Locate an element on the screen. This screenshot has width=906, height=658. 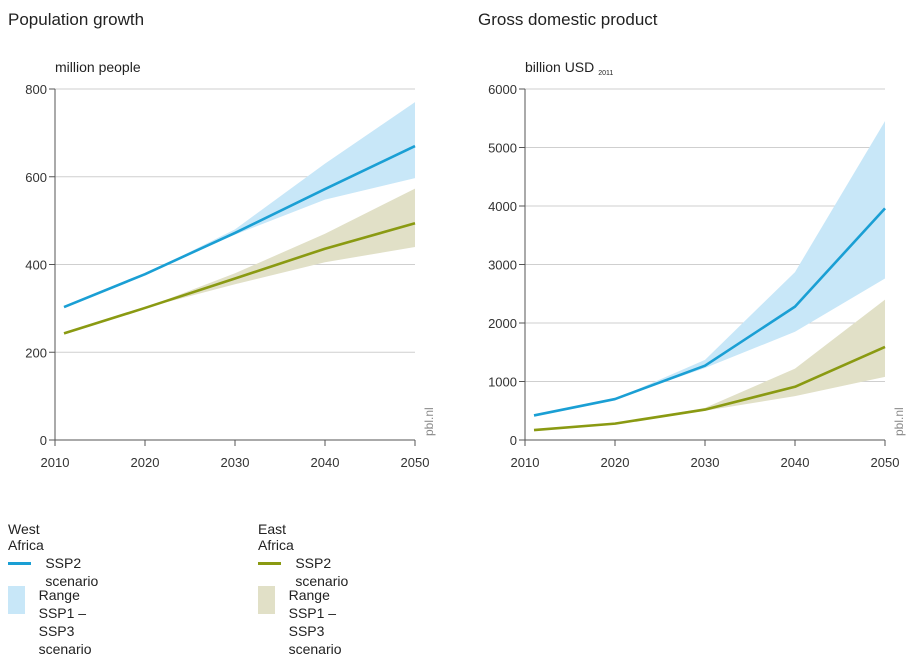
legend-west-band-icon is located at coordinates (16, 600).